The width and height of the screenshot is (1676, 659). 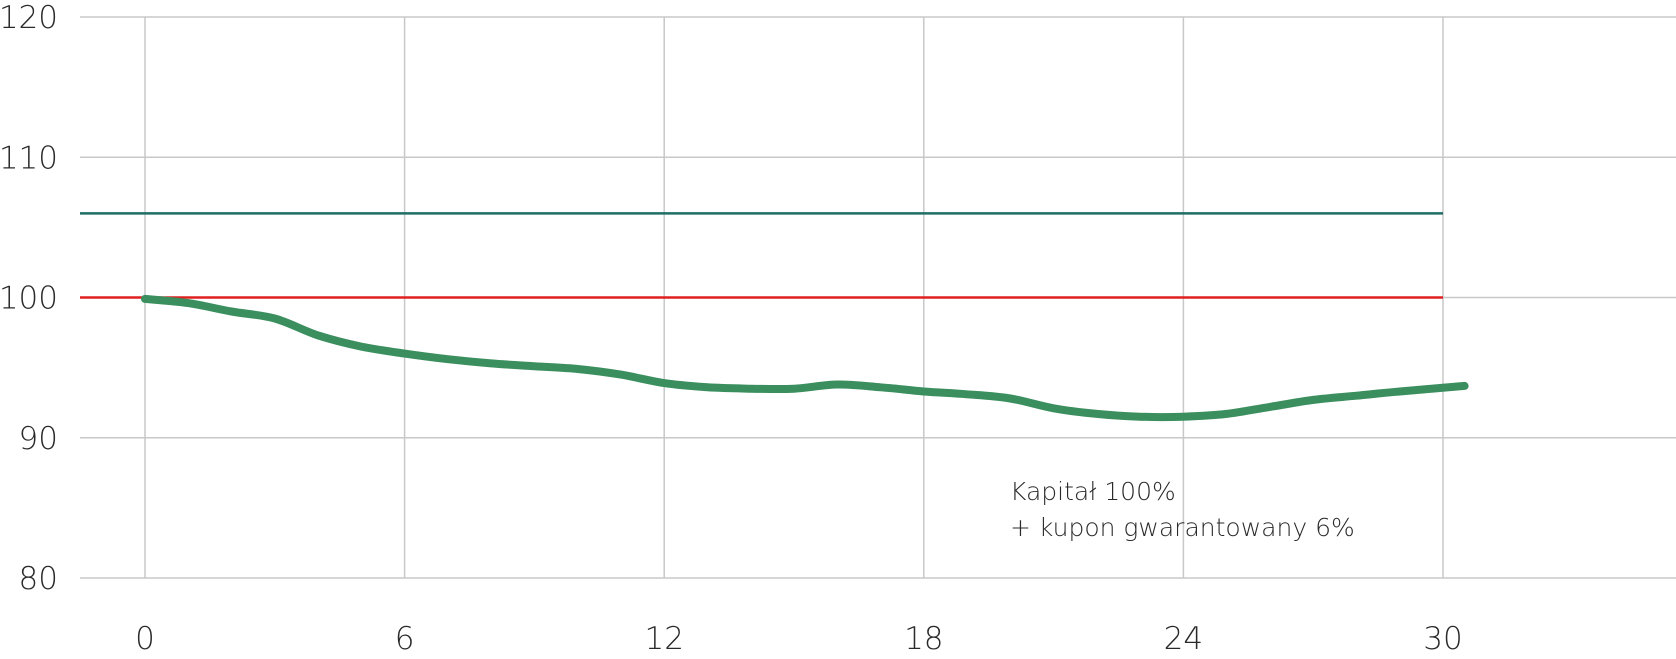 I want to click on x-tick-label: 0, so click(x=145, y=639).